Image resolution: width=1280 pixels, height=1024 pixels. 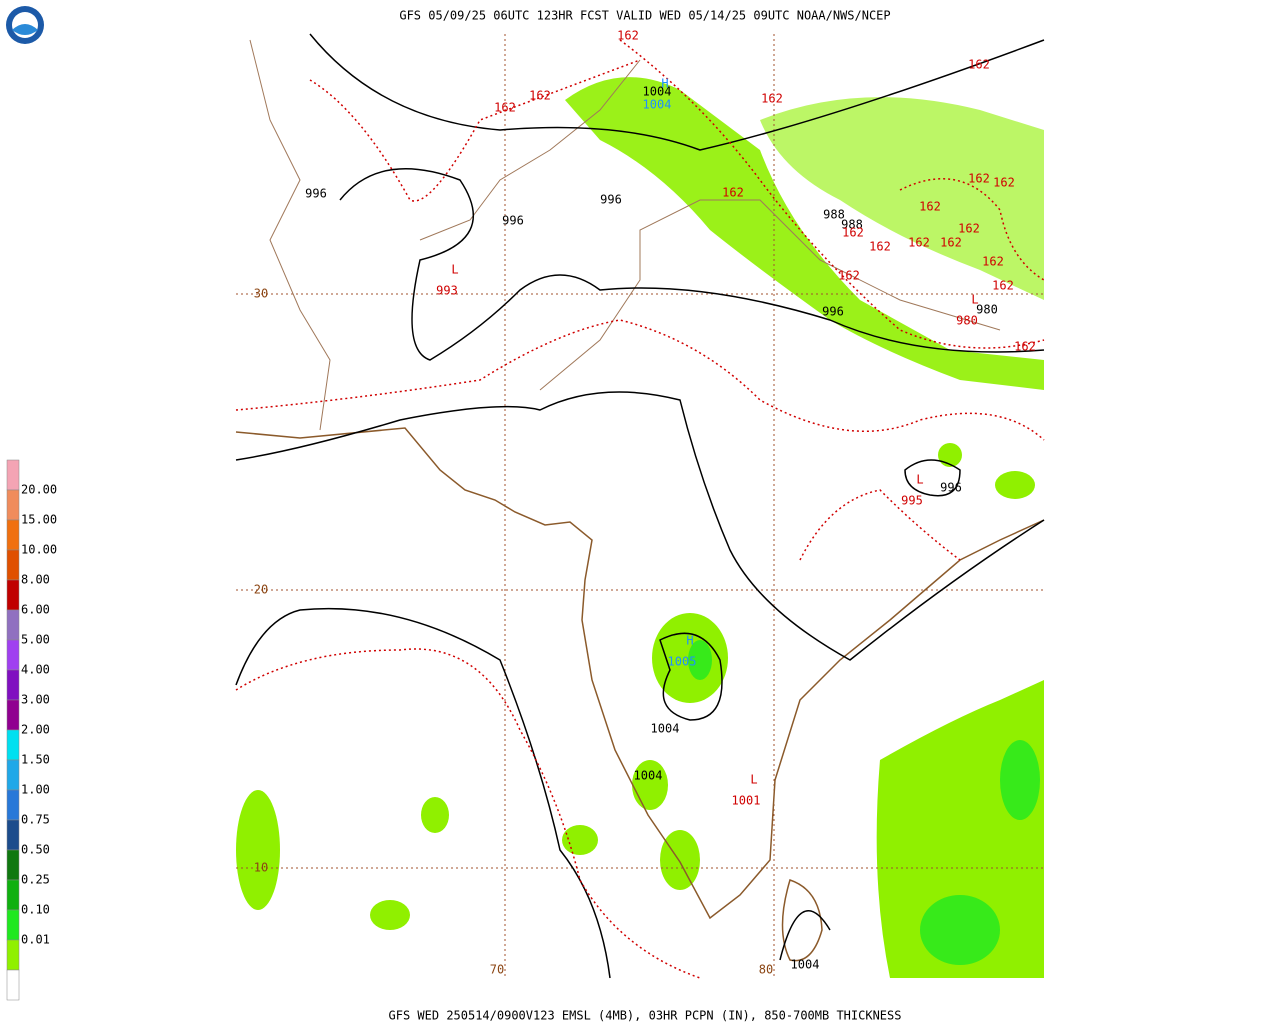 I want to click on grid-label: 30, so click(x=261, y=294).